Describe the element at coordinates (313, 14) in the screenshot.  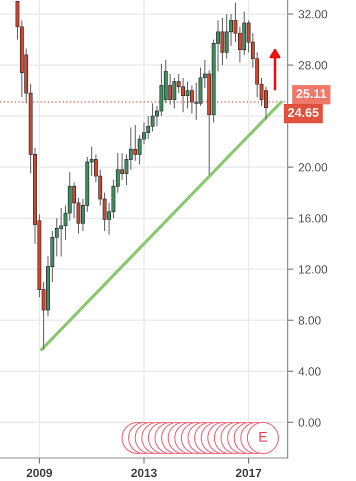
I see `y-tick-label: 32.00` at that location.